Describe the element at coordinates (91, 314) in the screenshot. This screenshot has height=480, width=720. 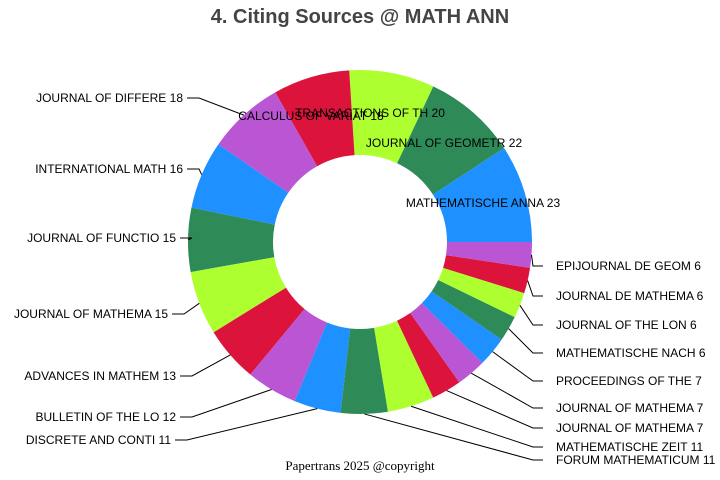
I see `slice-label: JOURNAL OF MATHEMA 15` at that location.